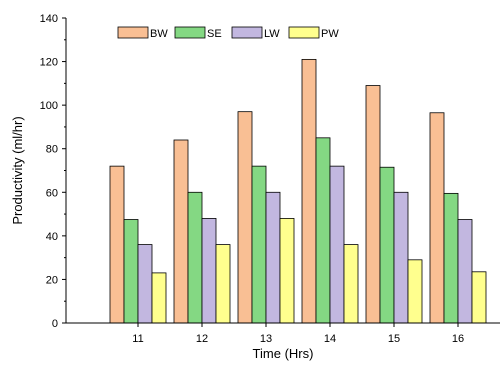 This screenshot has width=504, height=367. What do you see at coordinates (202, 339) in the screenshot?
I see `x-tick-label: 12` at bounding box center [202, 339].